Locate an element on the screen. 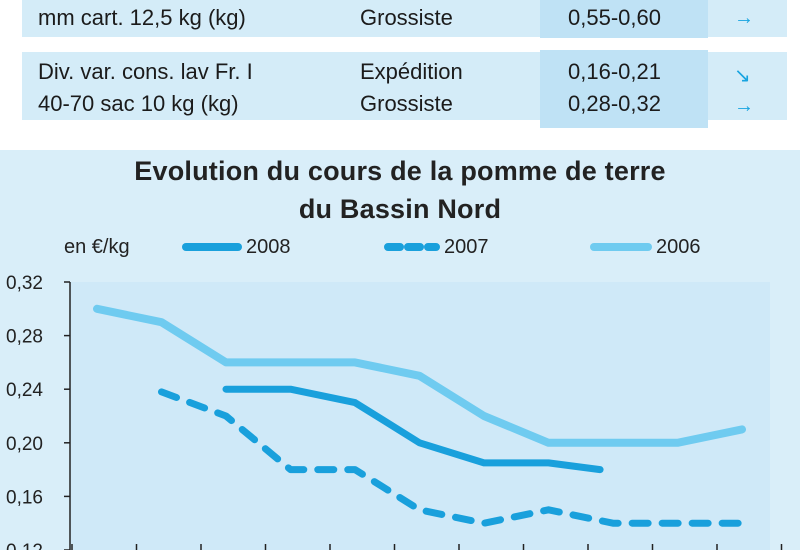 This screenshot has height=550, width=800. y-axis-unit-label: en €/kg is located at coordinates (97, 247).